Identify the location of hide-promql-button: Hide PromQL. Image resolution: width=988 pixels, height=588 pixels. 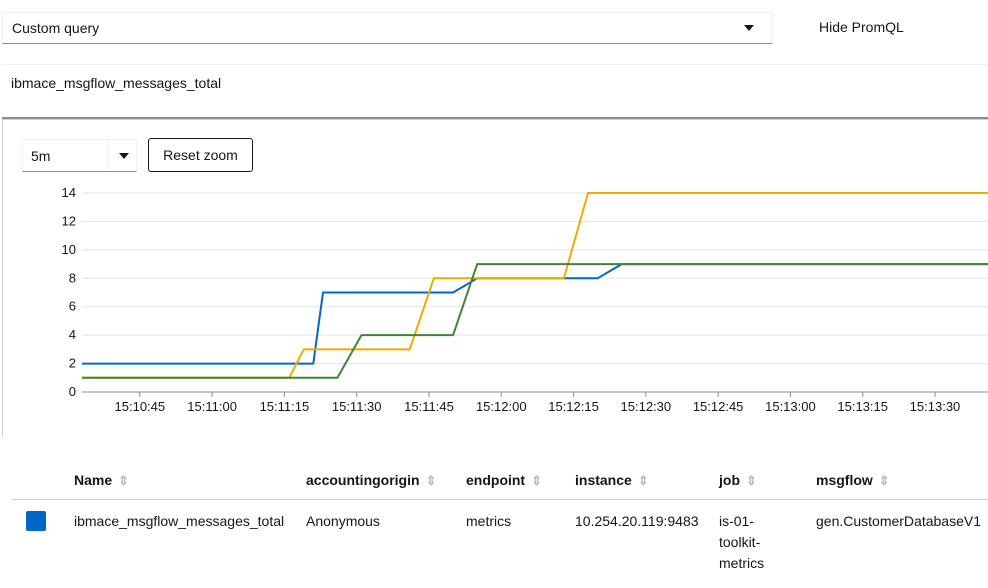
(861, 27).